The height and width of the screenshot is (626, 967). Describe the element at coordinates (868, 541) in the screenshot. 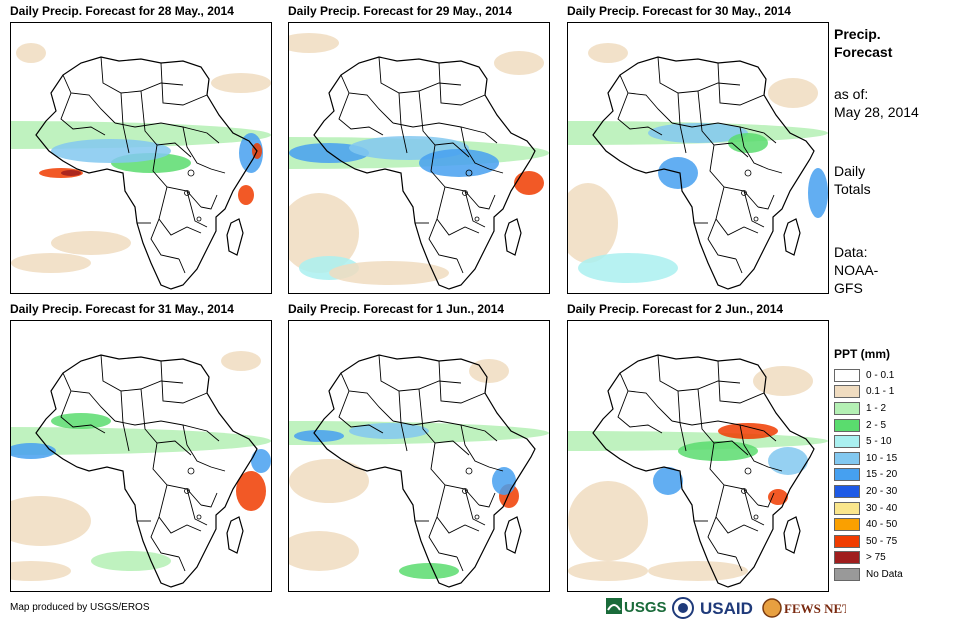

I see `legend-item: 50 - 75` at that location.